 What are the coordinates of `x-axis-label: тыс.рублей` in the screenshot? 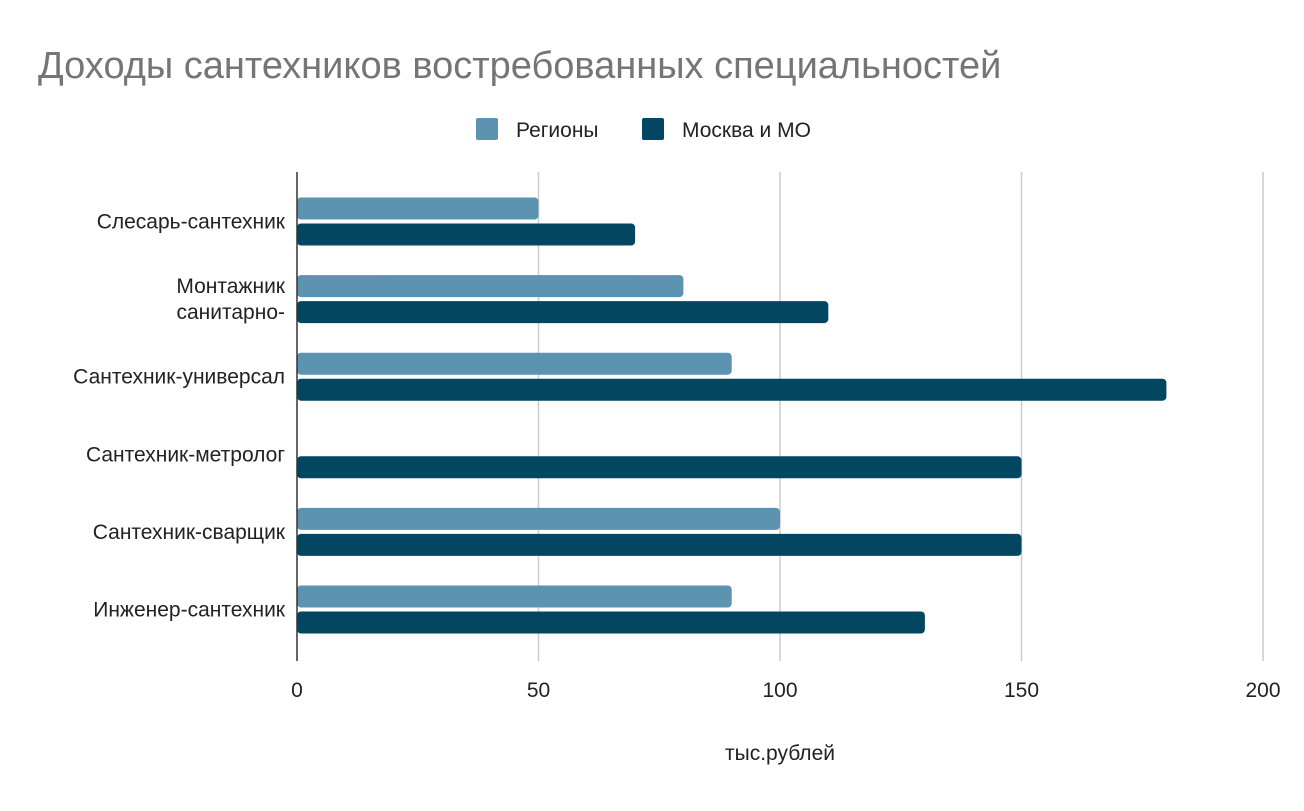 It's located at (780, 753).